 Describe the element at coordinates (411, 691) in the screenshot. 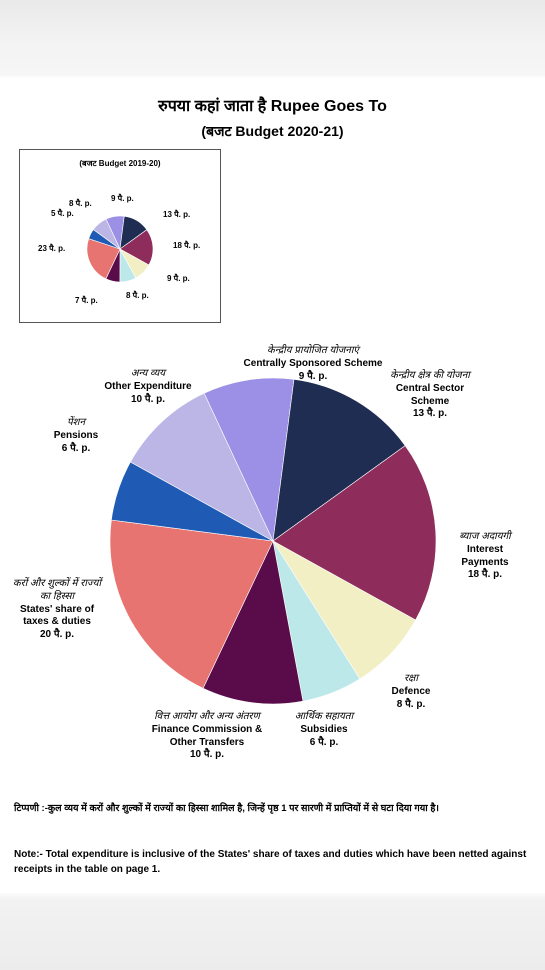

I see `label-defence: रक्षा Defence 8 पै. p.` at that location.